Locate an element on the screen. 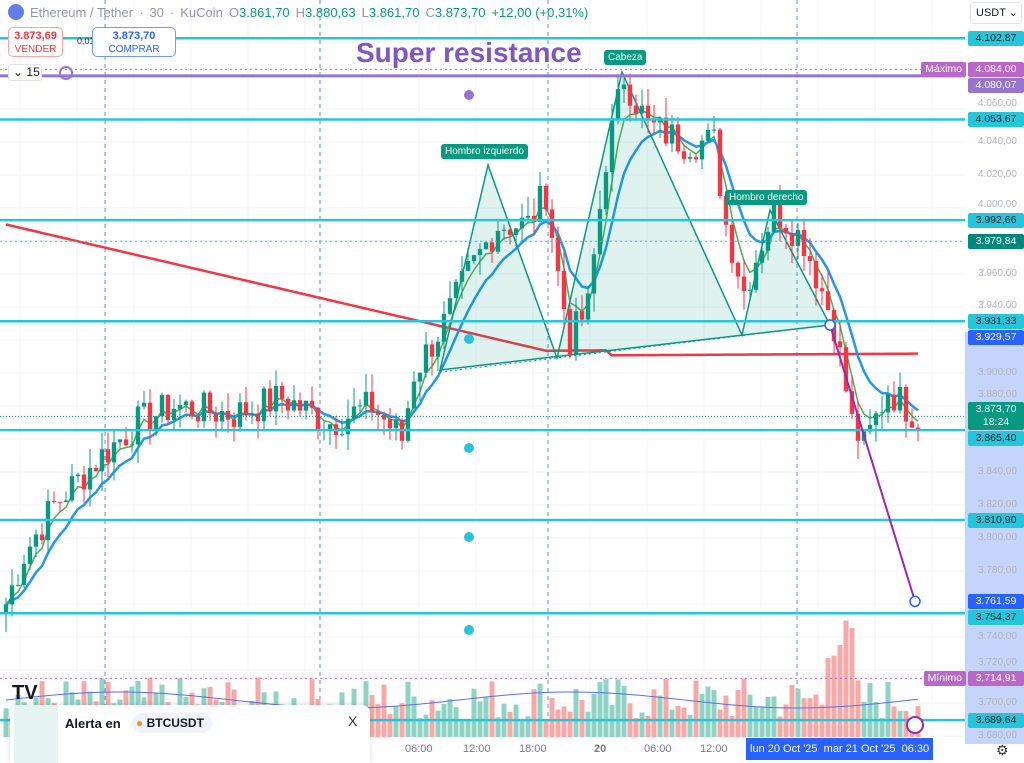 The image size is (1024, 763). super-resistance-price-label: 4.080,07 is located at coordinates (996, 85).